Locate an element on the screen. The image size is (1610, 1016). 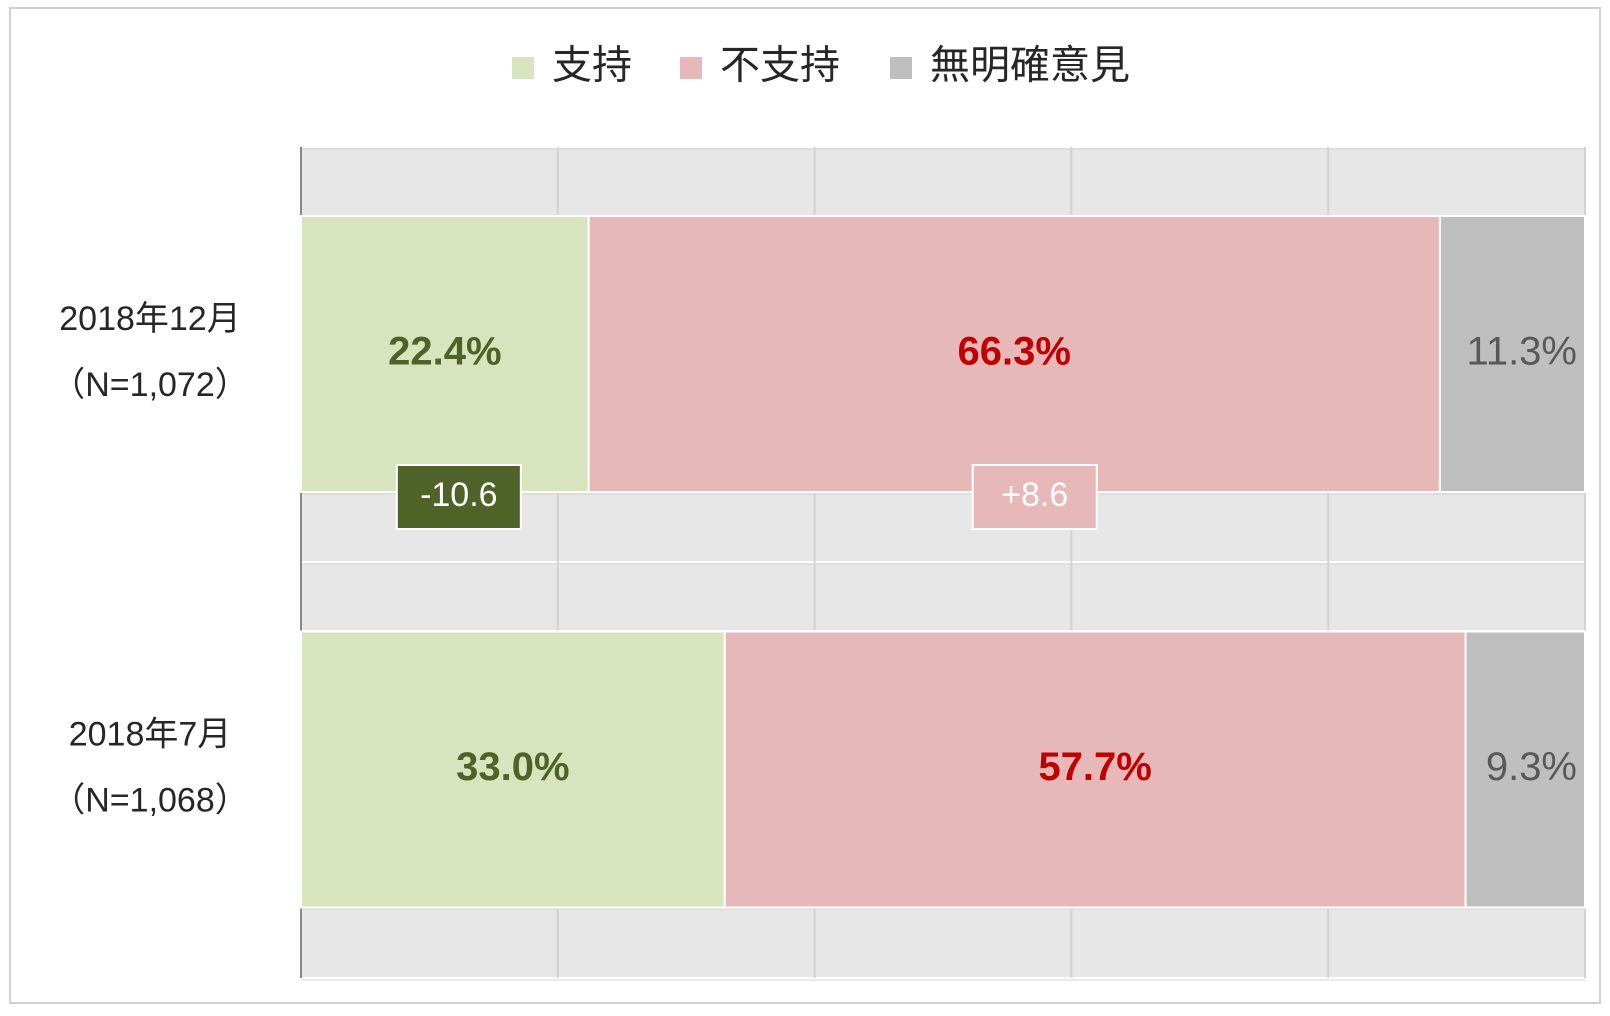
category-label: 2018年7月 is located at coordinates (150, 734).